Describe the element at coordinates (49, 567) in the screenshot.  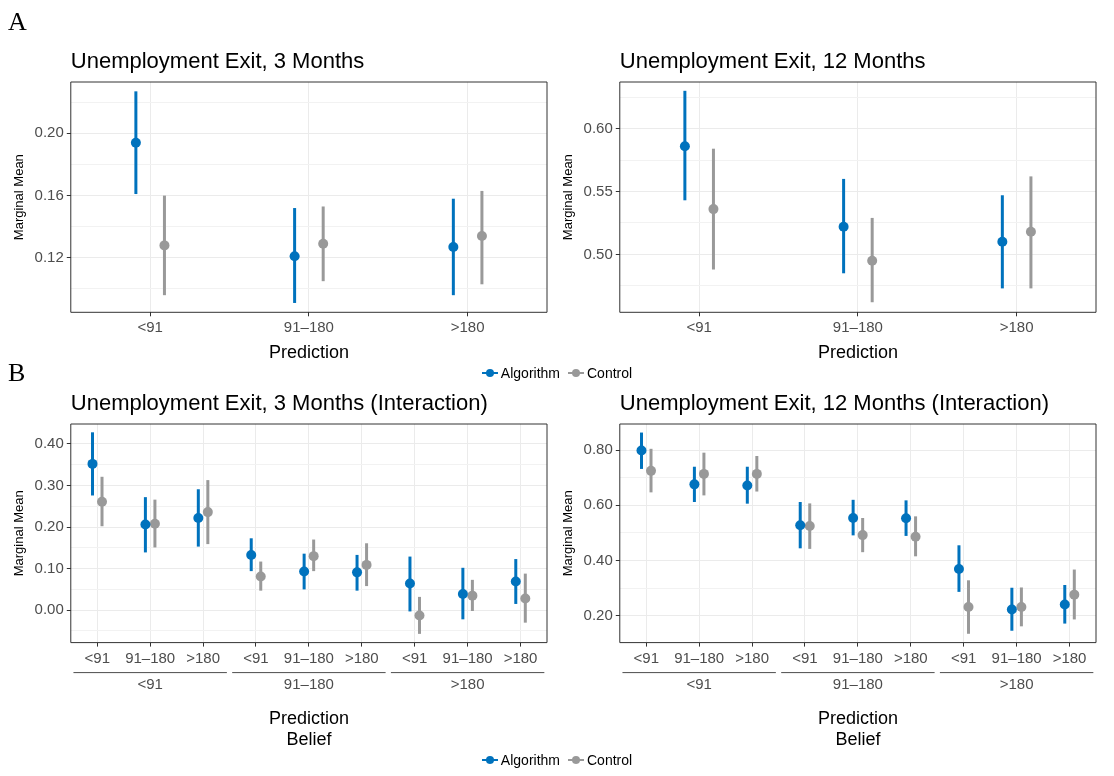
I see `y-tick-label: 0.10` at that location.